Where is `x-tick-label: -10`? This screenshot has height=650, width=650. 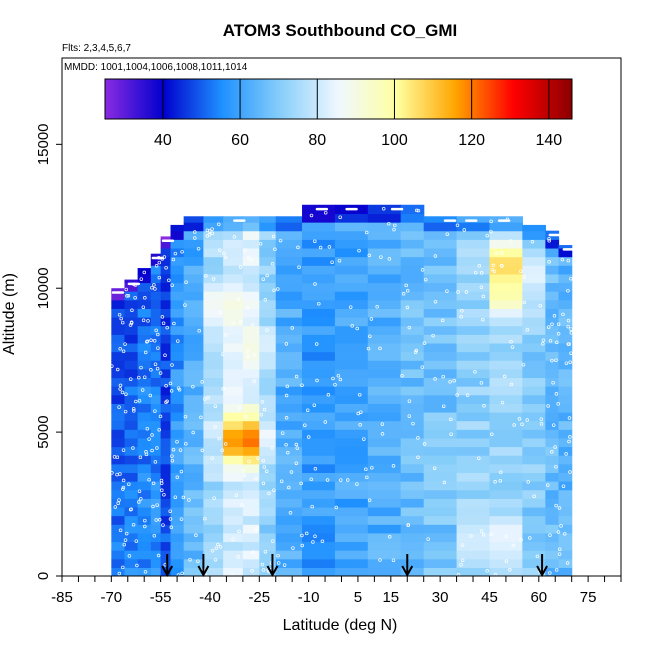
x-tick-label: -10 is located at coordinates (309, 597).